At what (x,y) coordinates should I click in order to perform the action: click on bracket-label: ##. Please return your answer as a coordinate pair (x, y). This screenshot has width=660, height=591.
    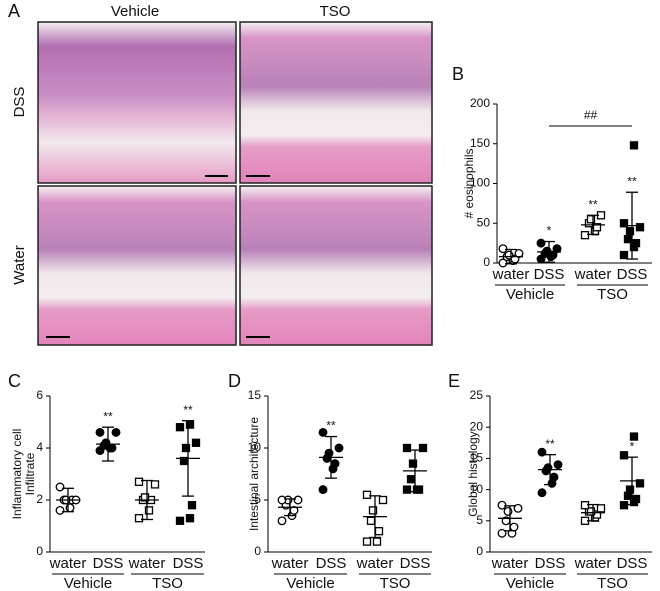
    Looking at the image, I should click on (591, 115).